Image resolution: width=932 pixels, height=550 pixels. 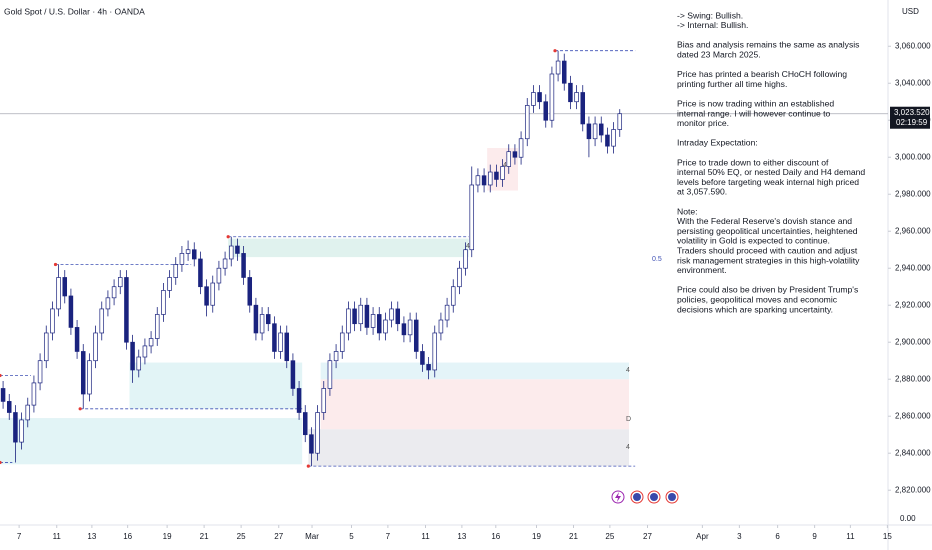 What do you see at coordinates (712, 25) in the screenshot?
I see `note-line: -> Internal: Bullish.` at bounding box center [712, 25].